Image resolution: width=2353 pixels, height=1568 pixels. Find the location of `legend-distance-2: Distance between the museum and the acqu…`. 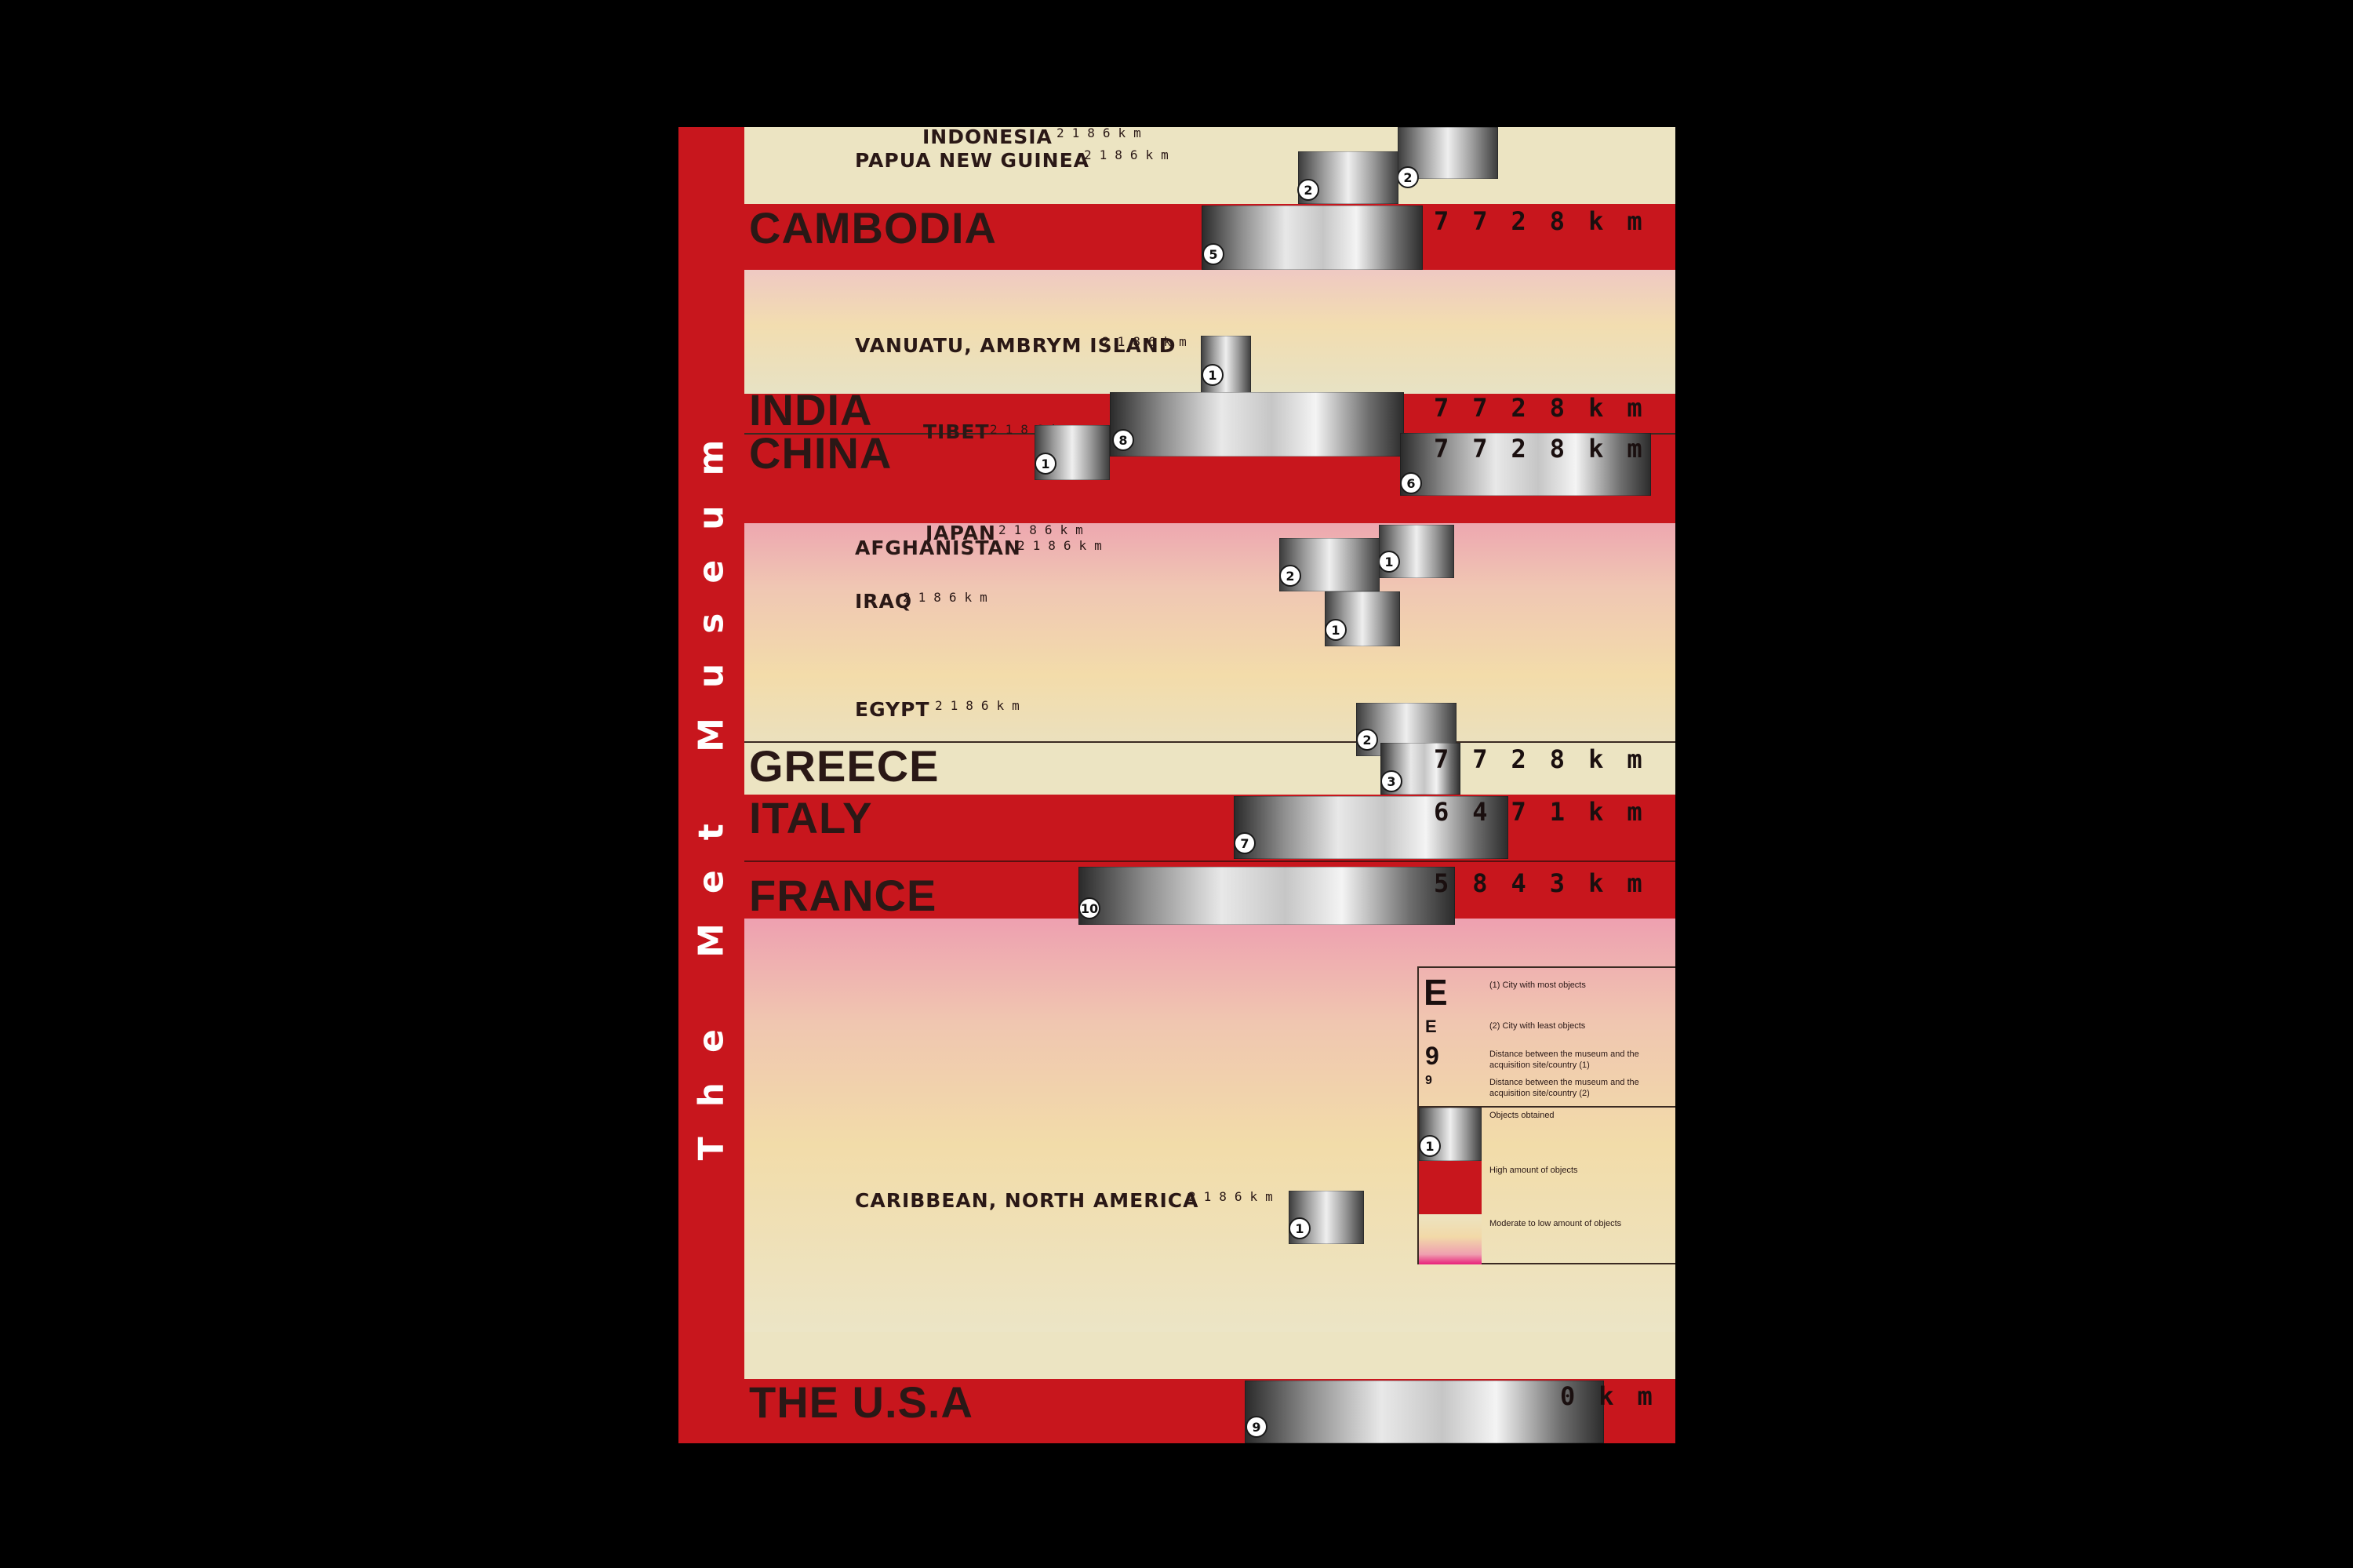

legend-distance-2: Distance between the museum and the acqu… is located at coordinates (1564, 1088).